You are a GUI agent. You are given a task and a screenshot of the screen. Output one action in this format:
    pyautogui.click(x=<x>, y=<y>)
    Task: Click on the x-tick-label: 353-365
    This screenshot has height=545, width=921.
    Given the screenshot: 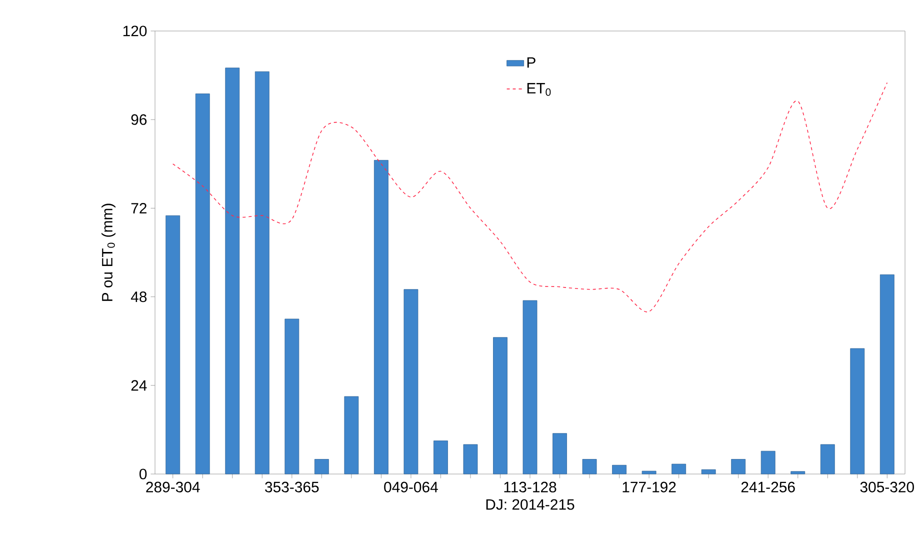 What is the action you would take?
    pyautogui.click(x=292, y=487)
    